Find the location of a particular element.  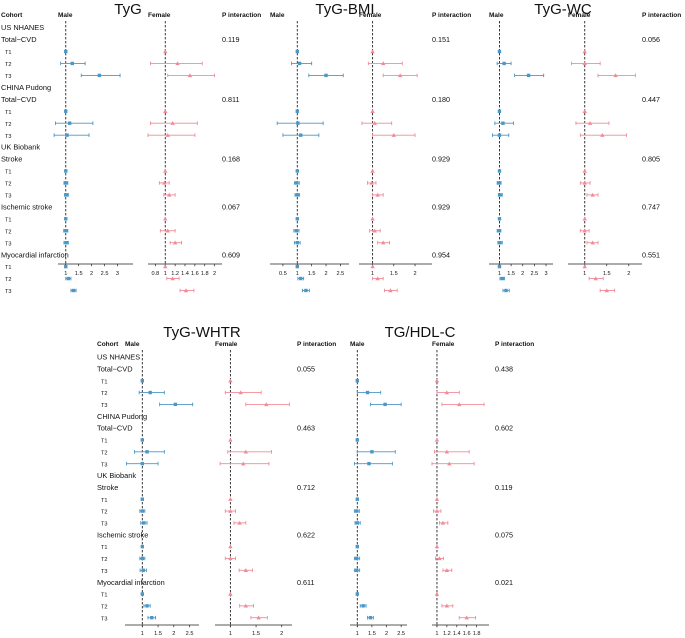

p-interaction-value: 0.602 is located at coordinates (504, 428).